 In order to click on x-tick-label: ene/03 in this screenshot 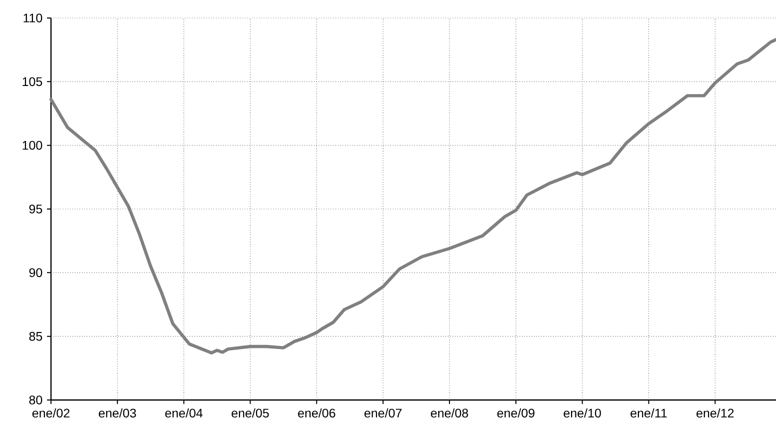, I will do `click(117, 413)`.